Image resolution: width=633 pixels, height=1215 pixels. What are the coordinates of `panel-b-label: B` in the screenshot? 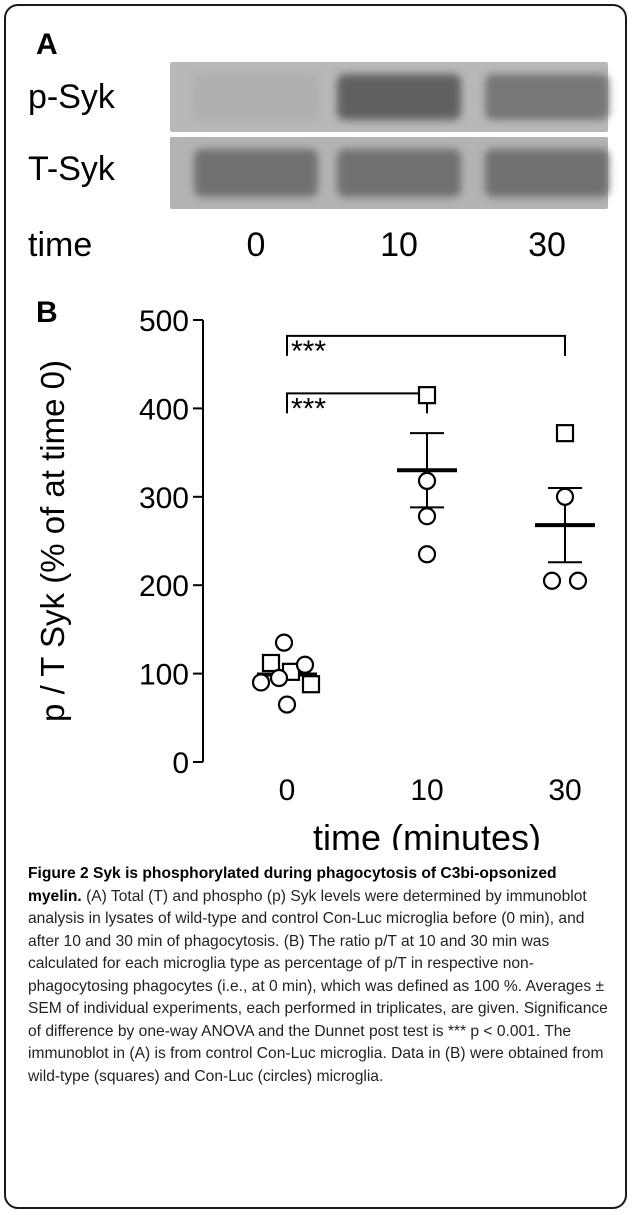 It's located at (47, 312).